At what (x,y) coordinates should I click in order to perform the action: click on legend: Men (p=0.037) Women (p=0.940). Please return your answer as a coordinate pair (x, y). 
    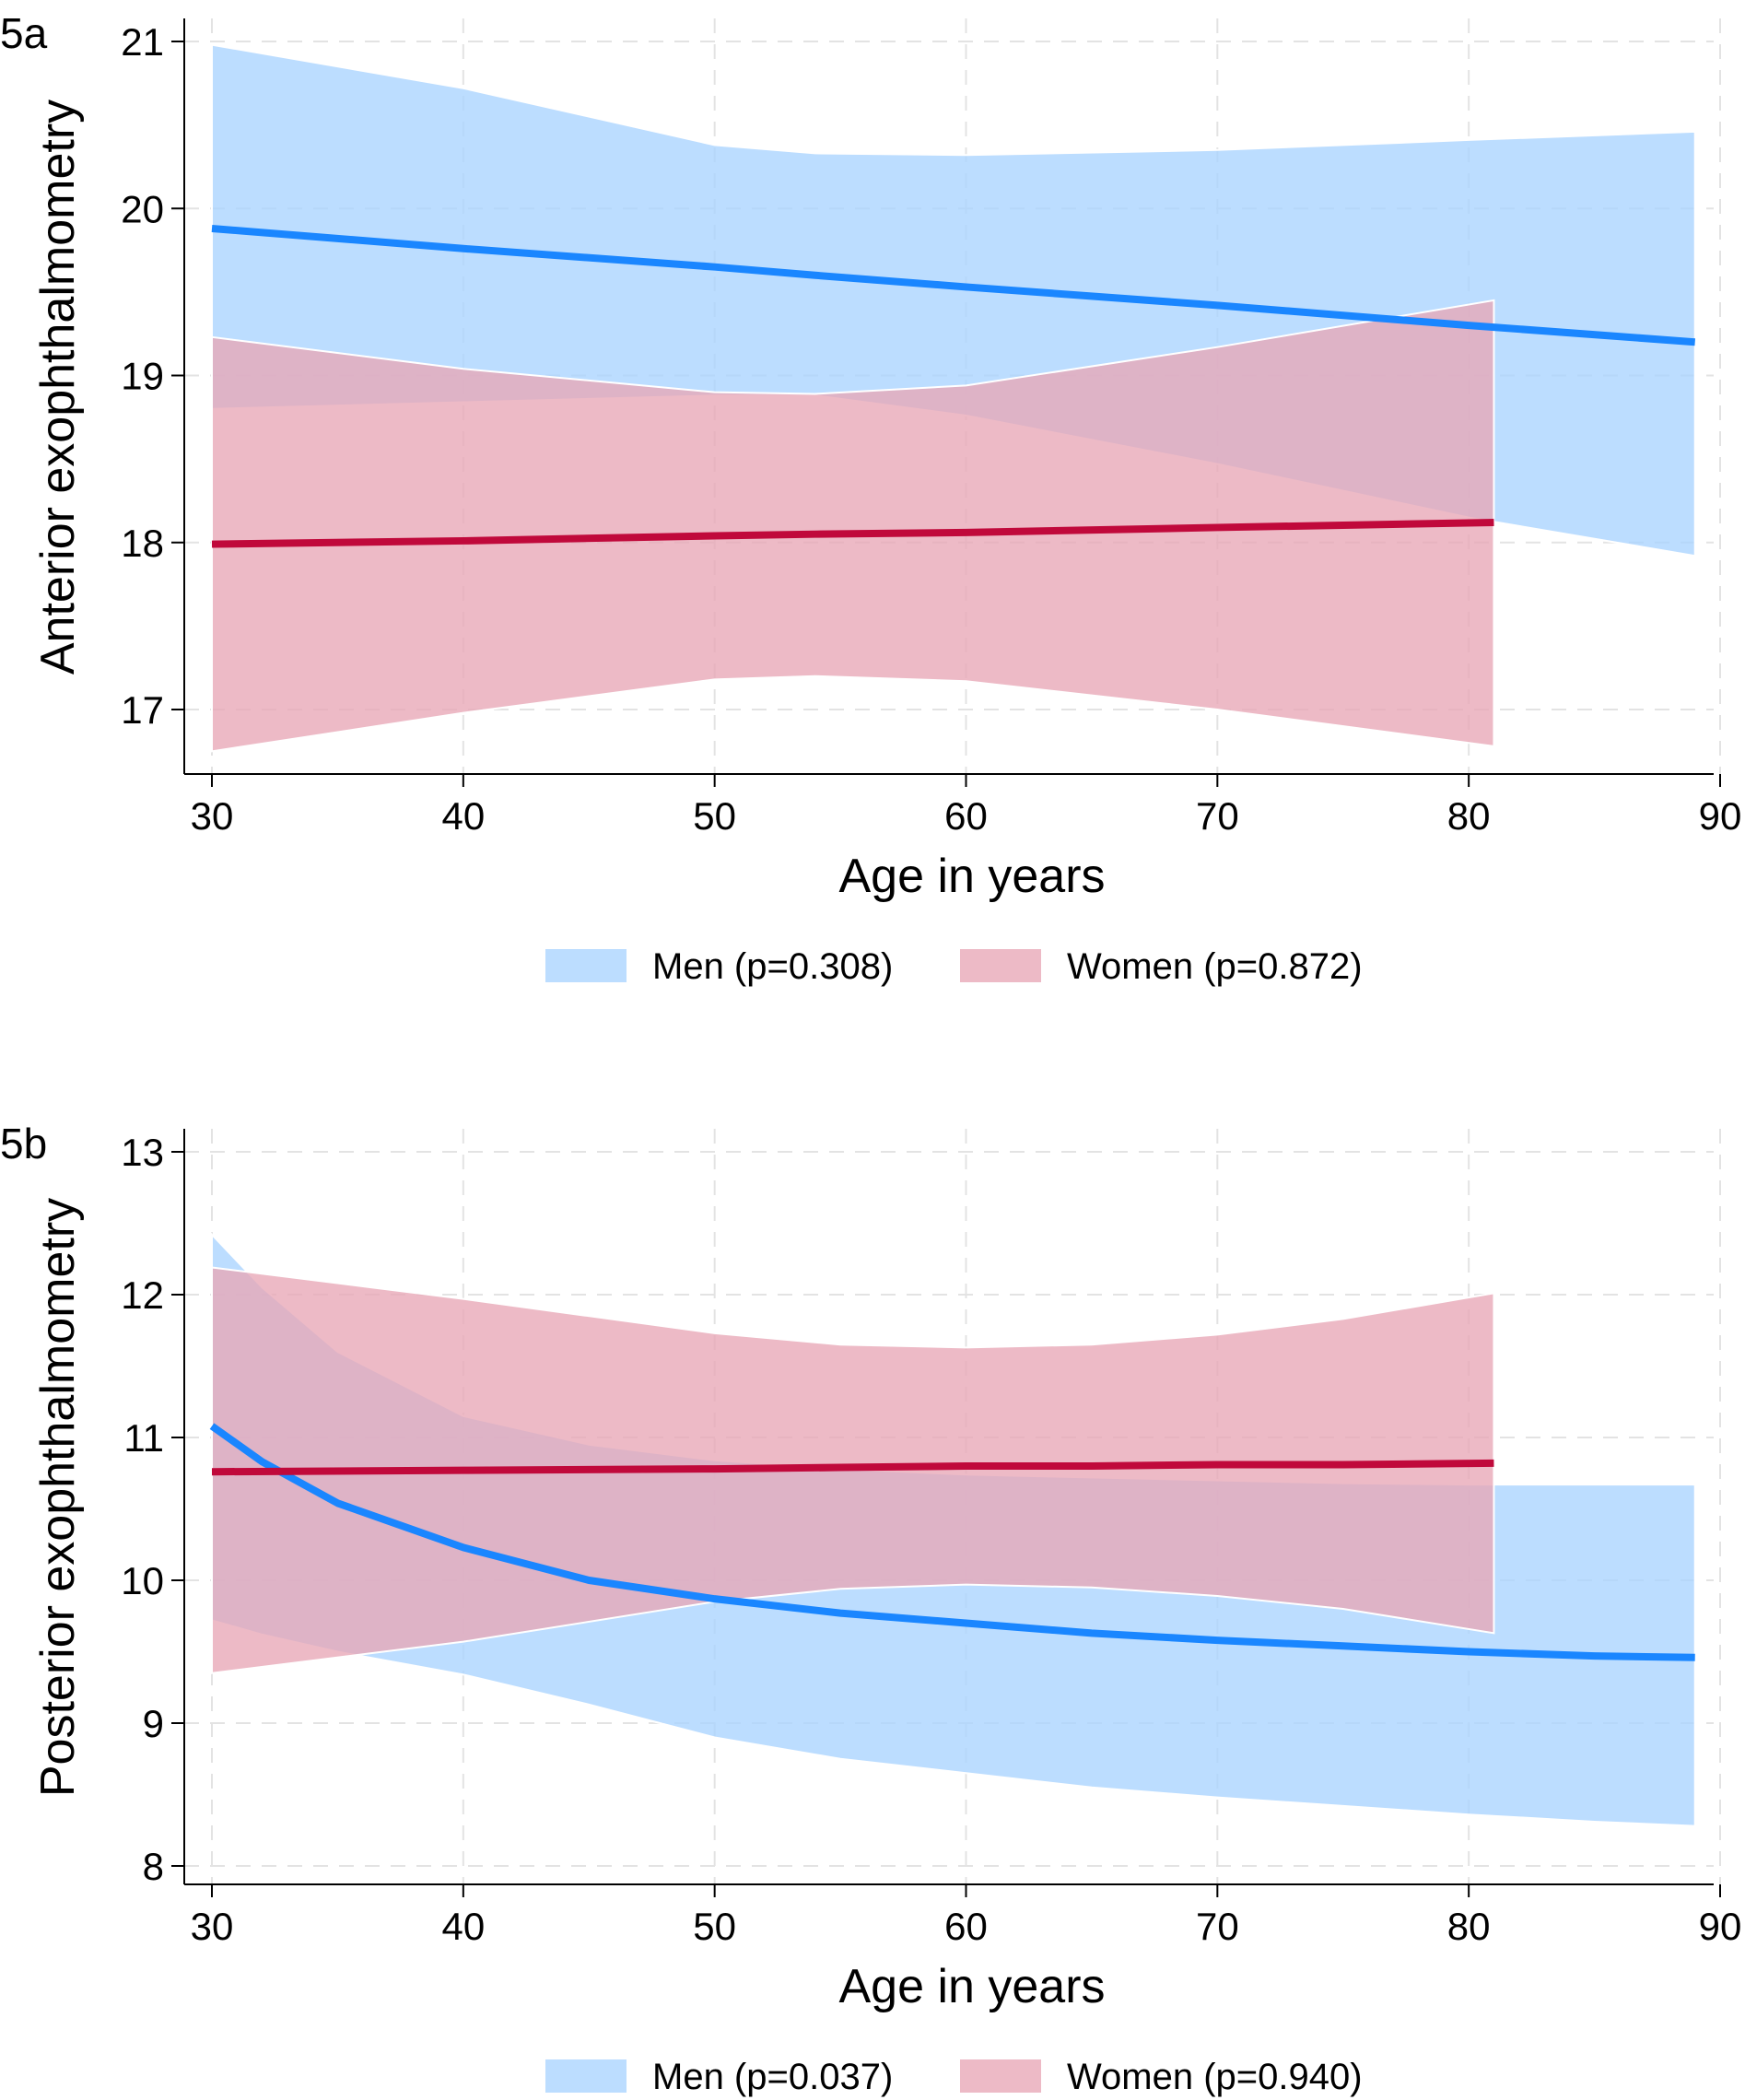
    Looking at the image, I should click on (954, 2077).